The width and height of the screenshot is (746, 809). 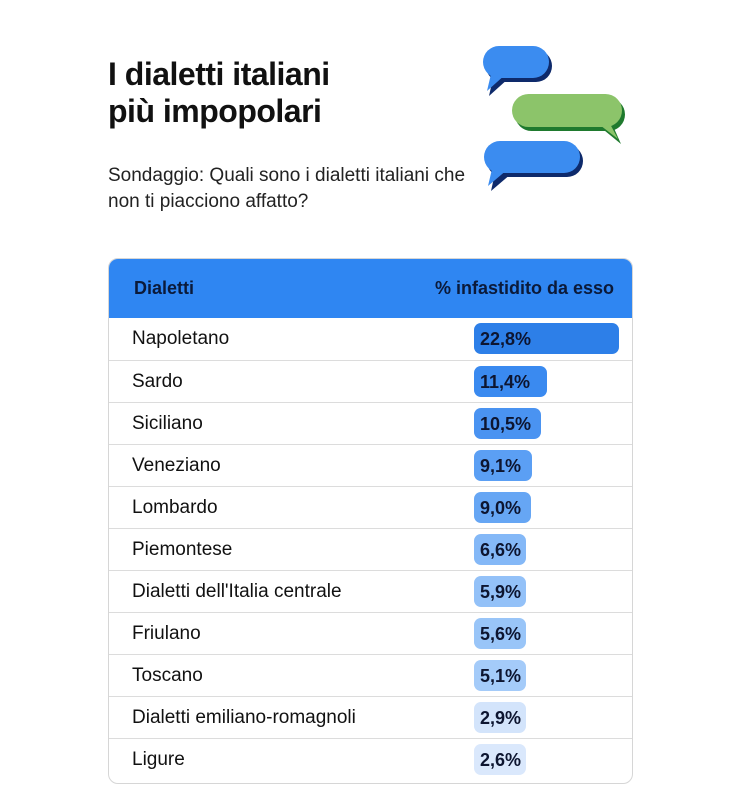 What do you see at coordinates (167, 423) in the screenshot?
I see `dialect-name: Siciliano` at bounding box center [167, 423].